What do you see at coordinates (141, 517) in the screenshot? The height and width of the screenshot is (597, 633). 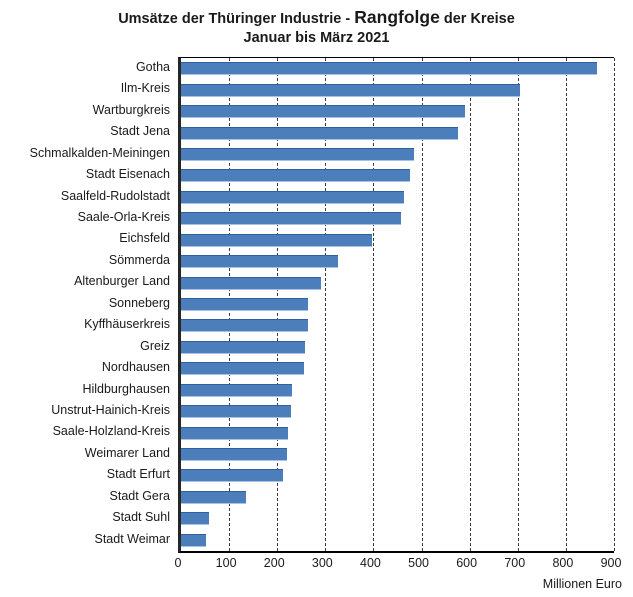 I see `category-label: Stadt Suhl` at bounding box center [141, 517].